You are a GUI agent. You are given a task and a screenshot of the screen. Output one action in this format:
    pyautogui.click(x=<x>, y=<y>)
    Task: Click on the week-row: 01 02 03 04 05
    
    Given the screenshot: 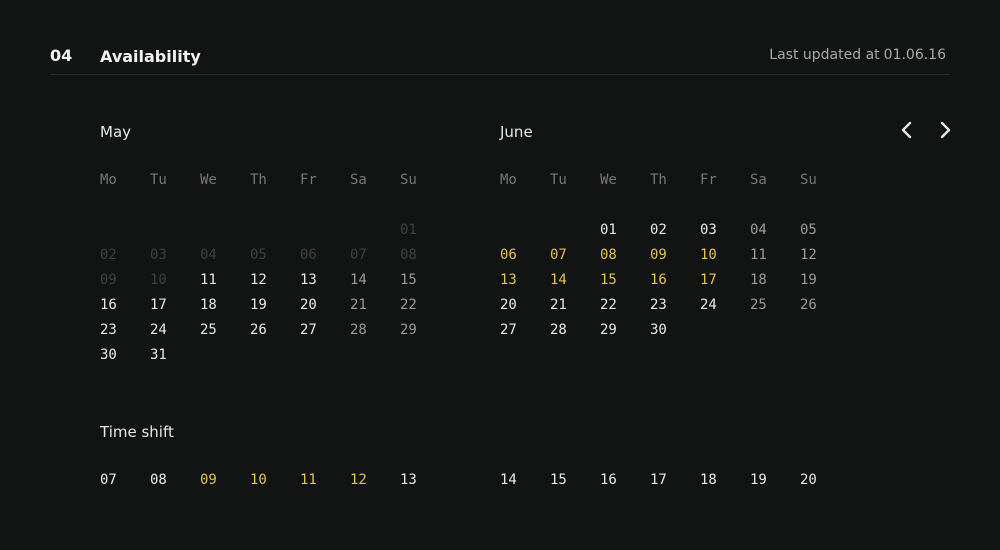 What is the action you would take?
    pyautogui.click(x=680, y=232)
    